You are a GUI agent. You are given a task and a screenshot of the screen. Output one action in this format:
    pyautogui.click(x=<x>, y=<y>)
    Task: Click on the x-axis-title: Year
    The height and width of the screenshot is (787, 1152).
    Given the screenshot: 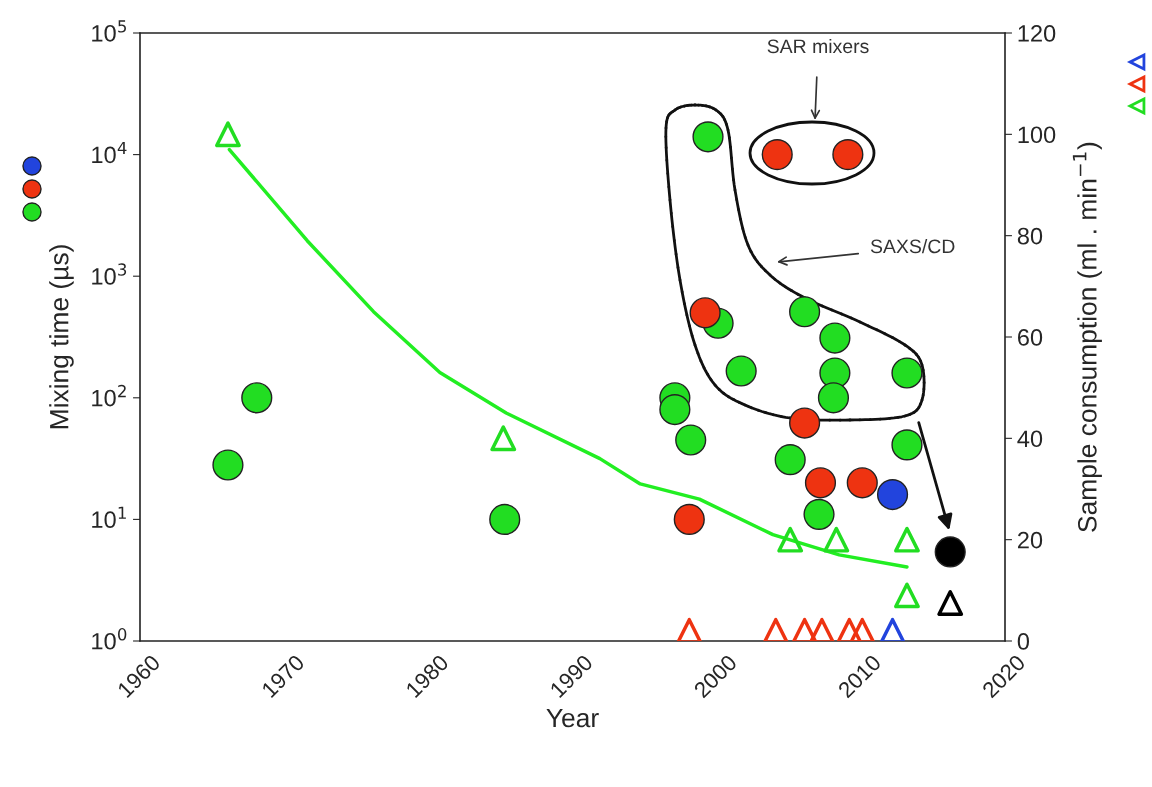 What is the action you would take?
    pyautogui.click(x=572, y=718)
    